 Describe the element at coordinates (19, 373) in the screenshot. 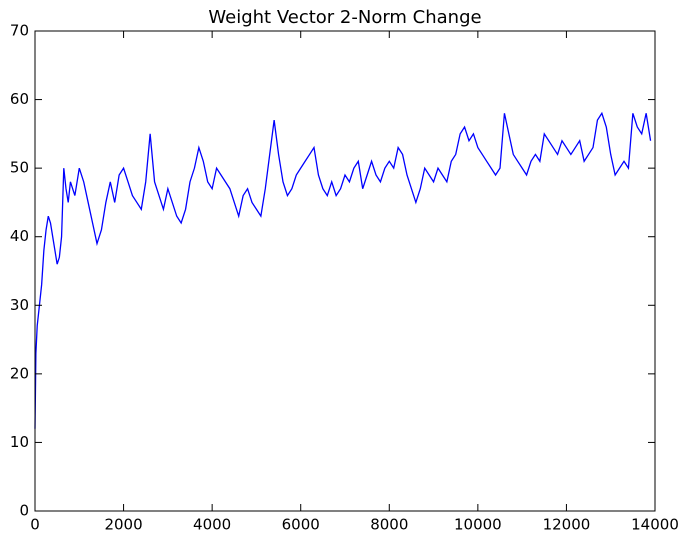

I see `y-tick-label: 20` at that location.